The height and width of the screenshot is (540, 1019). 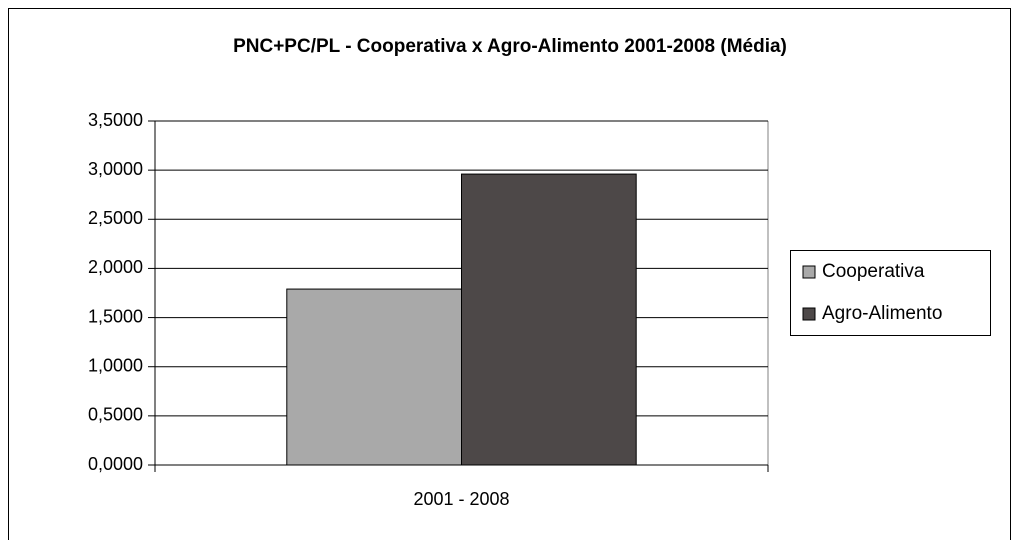 What do you see at coordinates (115, 365) in the screenshot?
I see `y-tick-label: 1,0000` at bounding box center [115, 365].